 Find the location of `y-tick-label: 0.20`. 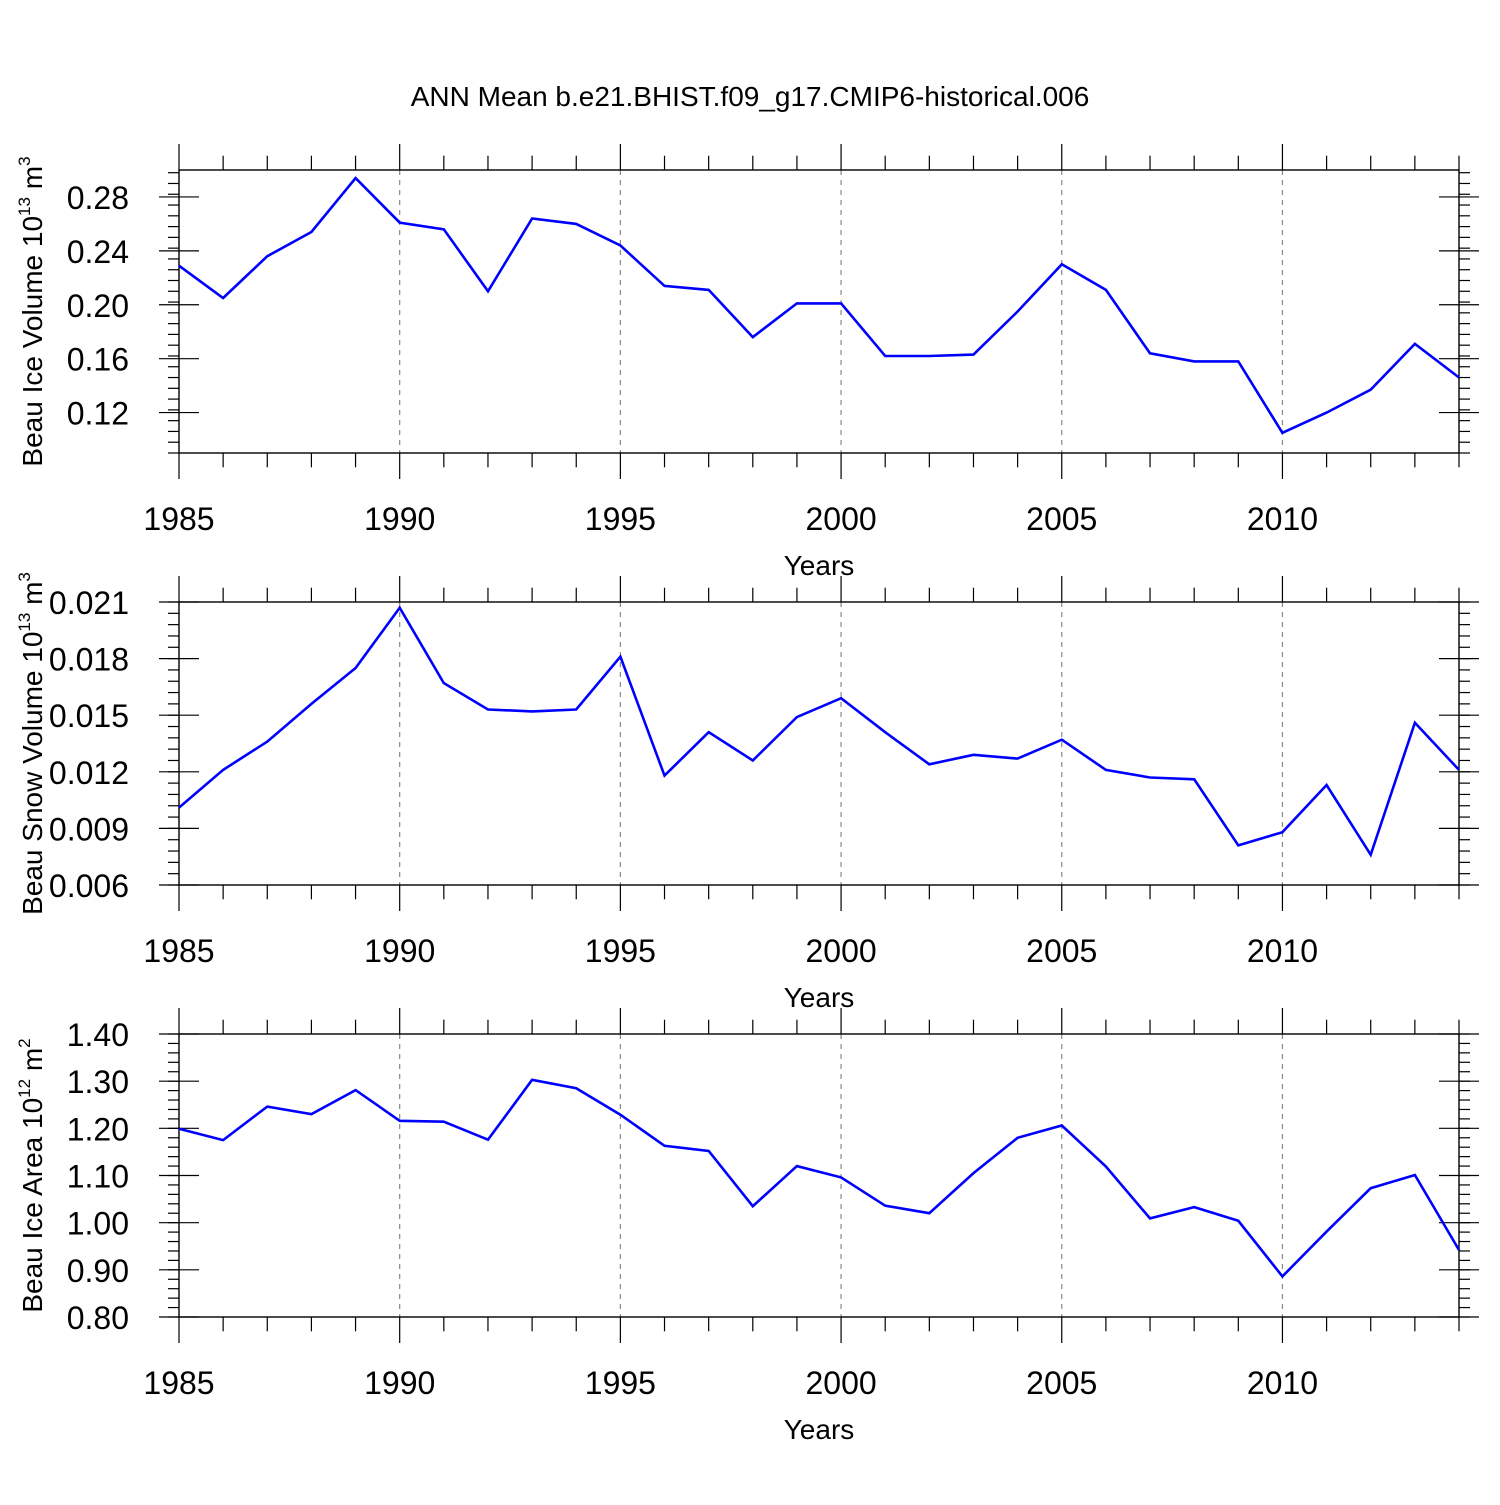

y-tick-label: 0.20 is located at coordinates (98, 306).